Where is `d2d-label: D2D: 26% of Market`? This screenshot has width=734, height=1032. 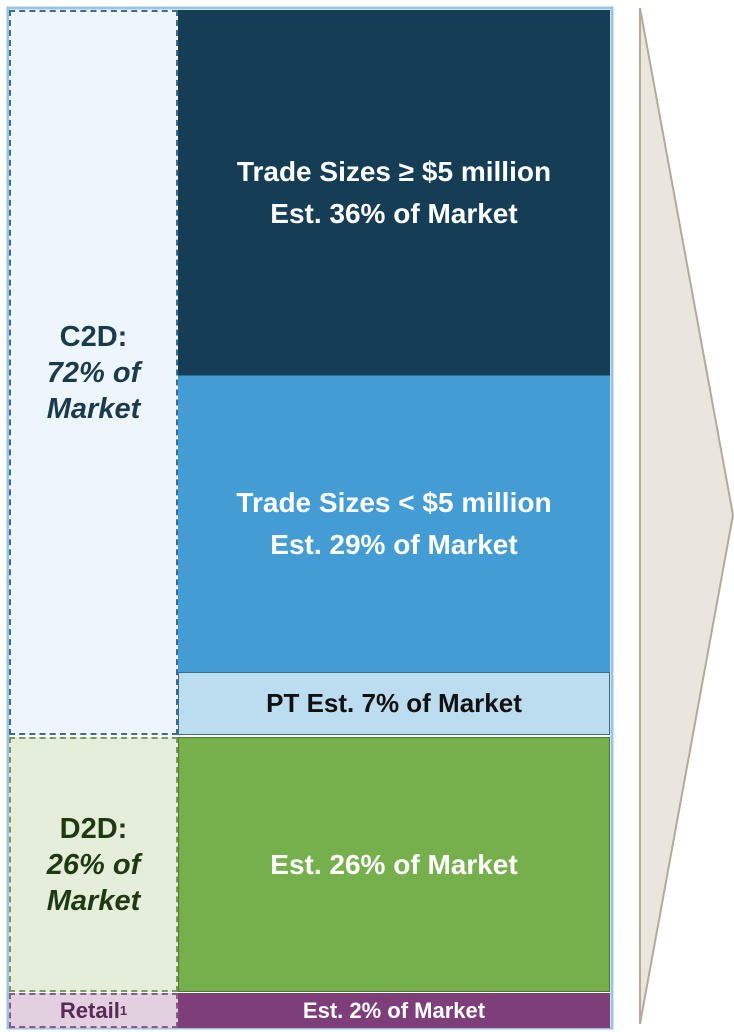 d2d-label: D2D: 26% of Market is located at coordinates (93, 864).